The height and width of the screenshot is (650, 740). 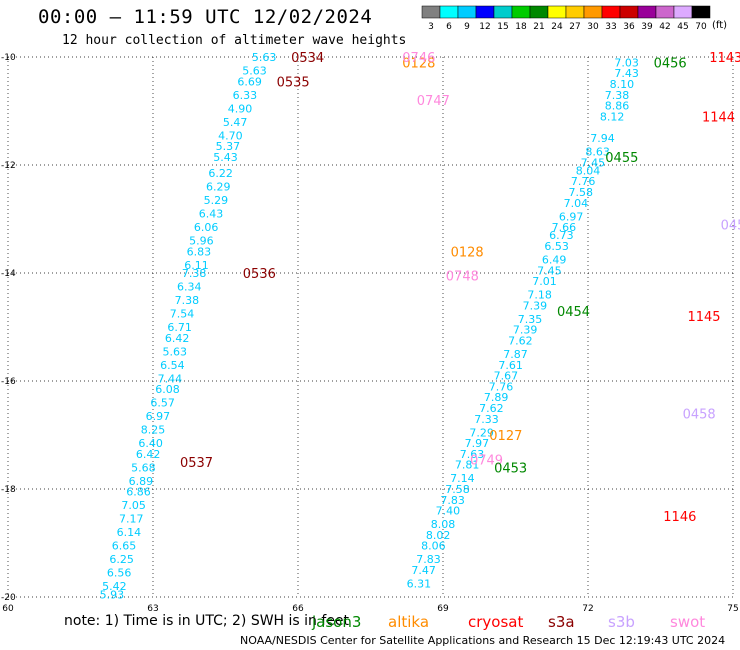 What do you see at coordinates (8, 58) in the screenshot?
I see `y-tick-label: -10` at bounding box center [8, 58].